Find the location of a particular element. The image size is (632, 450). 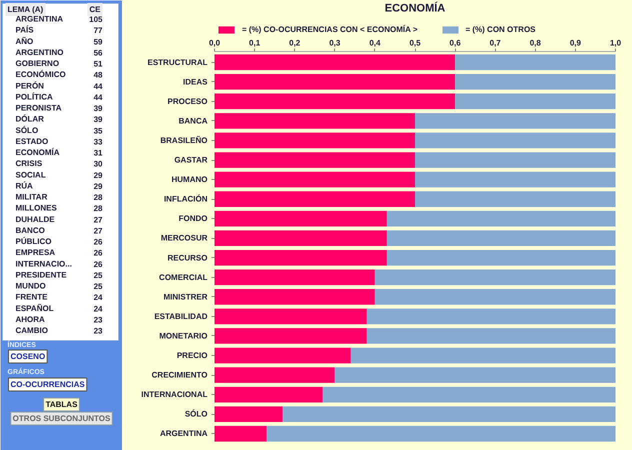

category-label: FRENTE is located at coordinates (32, 297).